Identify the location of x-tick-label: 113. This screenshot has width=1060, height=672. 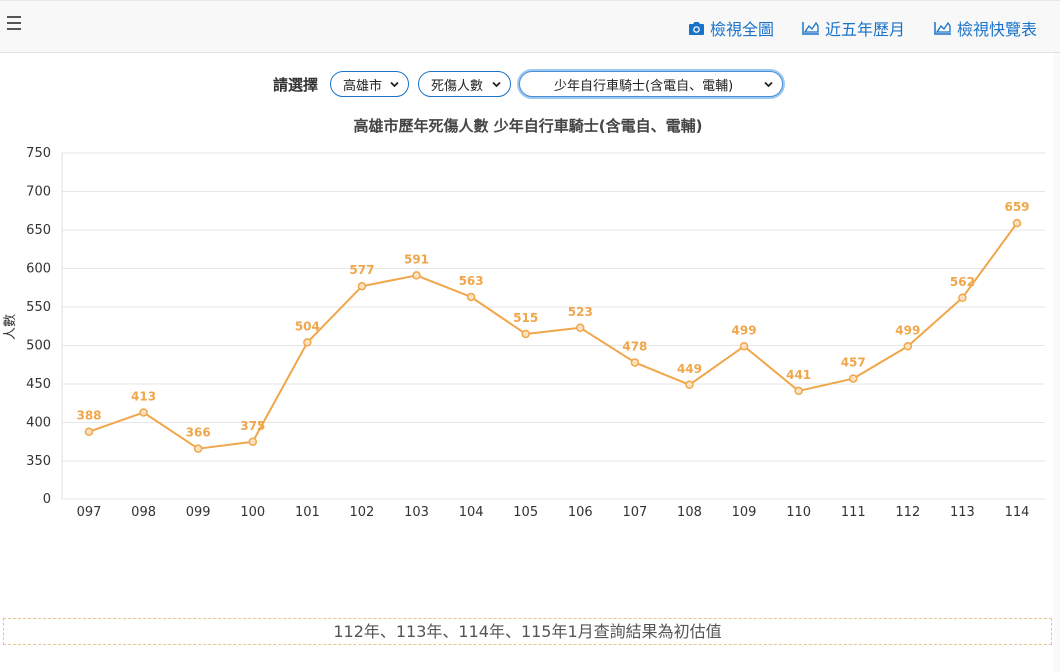
(962, 512).